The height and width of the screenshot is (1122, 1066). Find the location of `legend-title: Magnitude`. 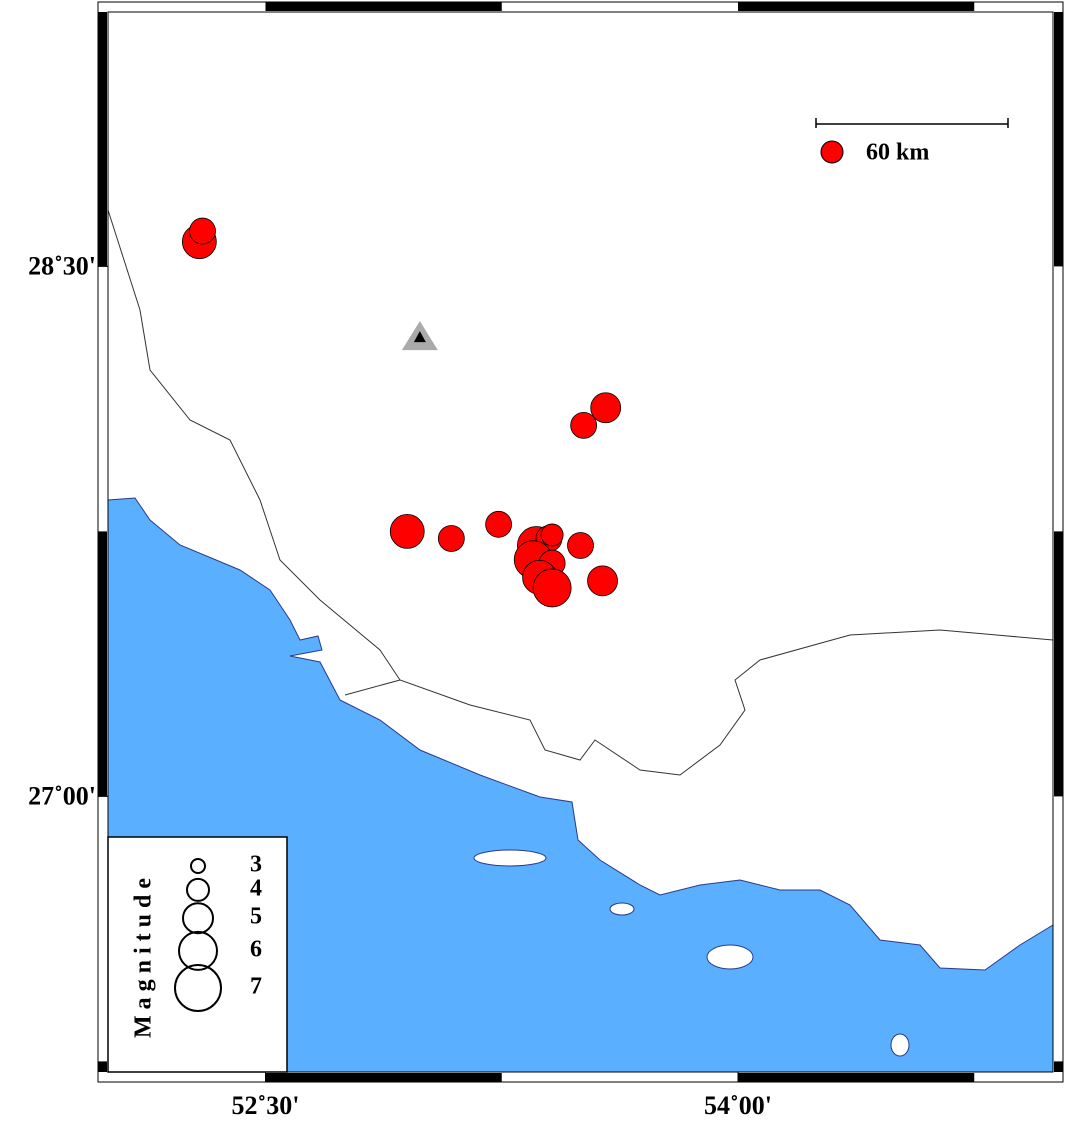

legend-title: Magnitude is located at coordinates (144, 955).